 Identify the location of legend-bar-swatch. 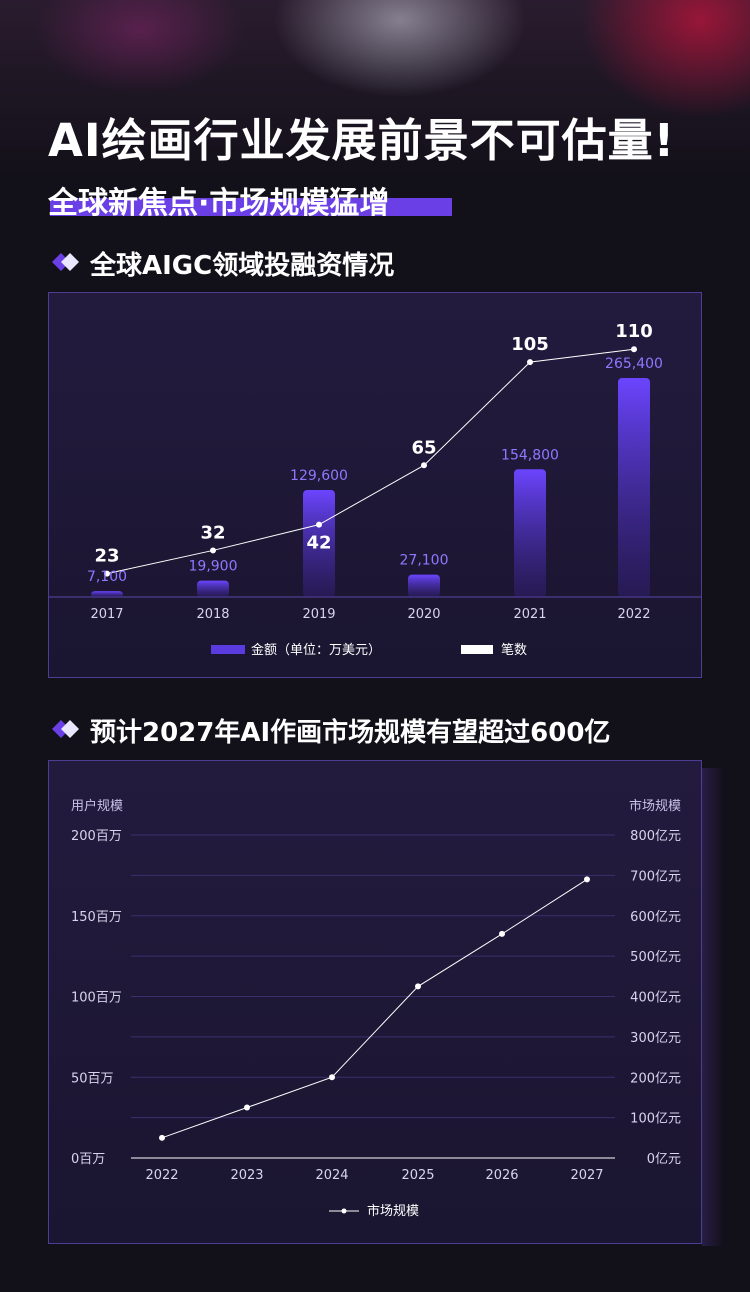
(228, 649).